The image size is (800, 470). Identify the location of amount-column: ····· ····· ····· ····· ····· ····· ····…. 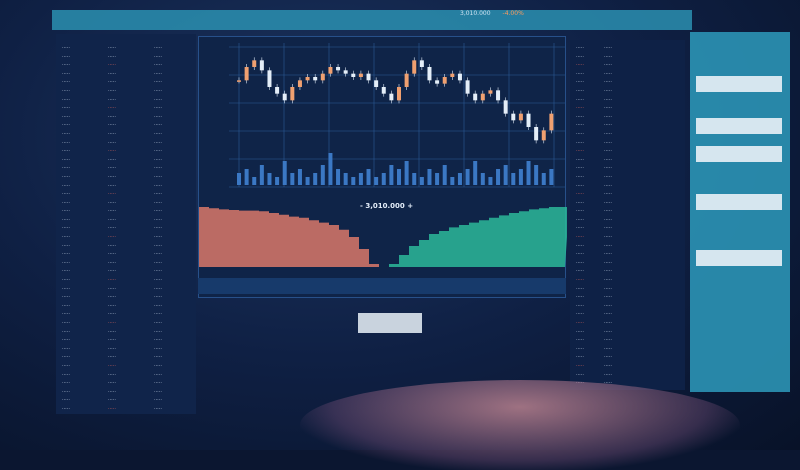
(112, 228).